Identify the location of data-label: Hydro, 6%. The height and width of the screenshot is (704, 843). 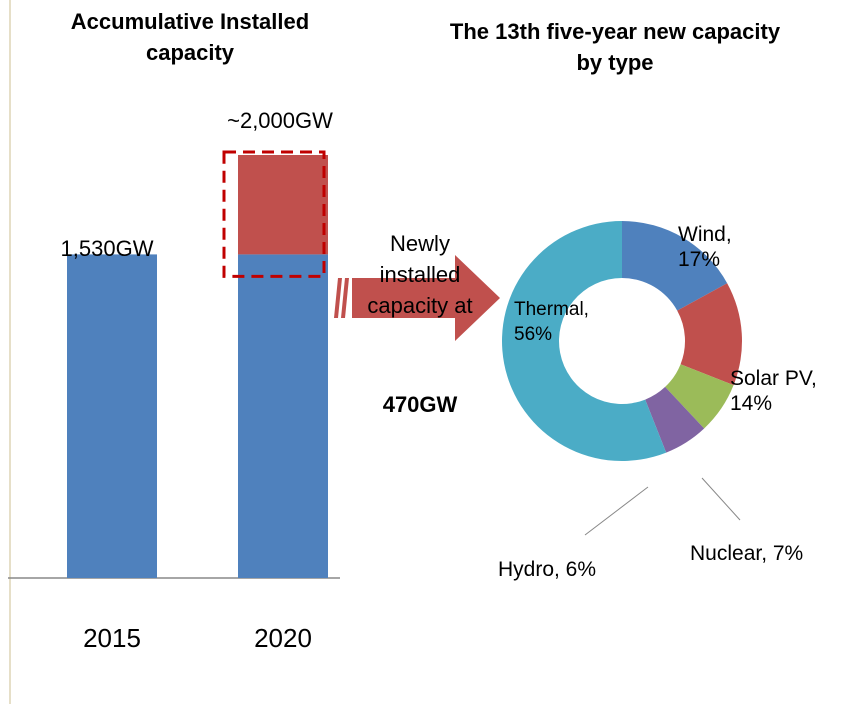
(547, 569).